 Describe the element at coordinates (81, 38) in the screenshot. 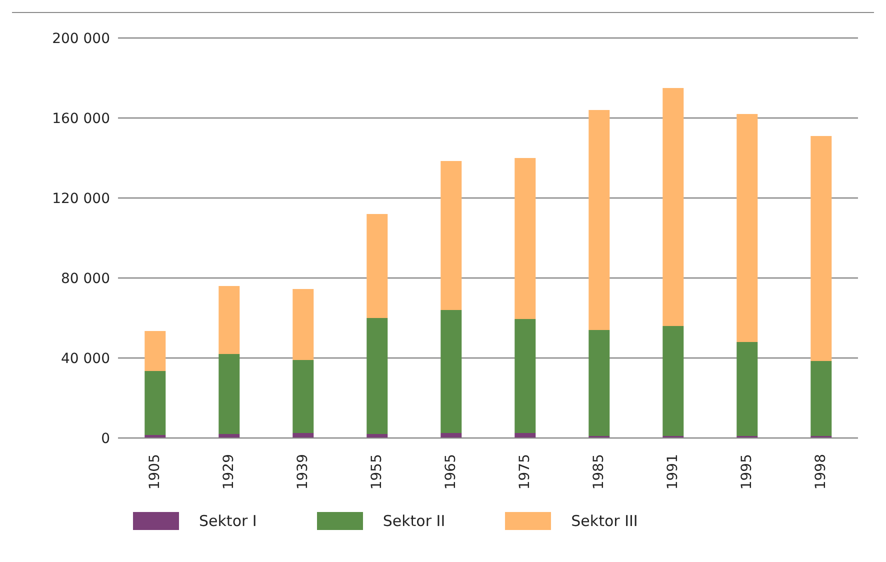

I see `y-tick-label: 200 000` at that location.